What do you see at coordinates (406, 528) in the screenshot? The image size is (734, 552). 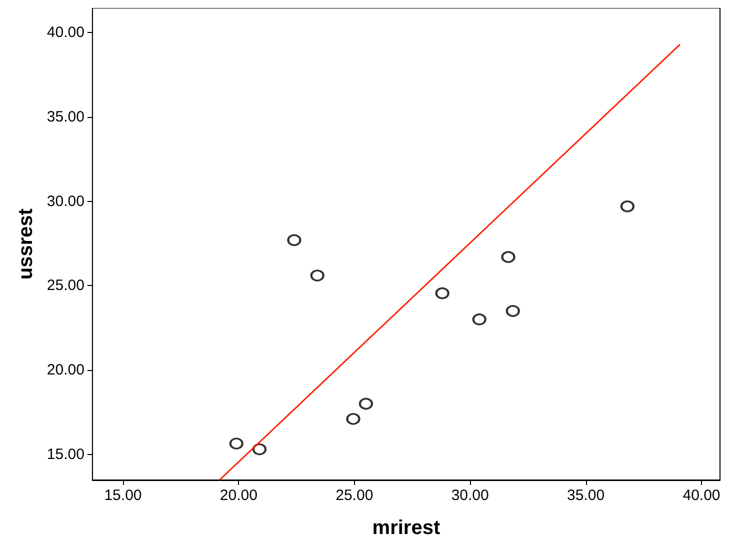 I see `x-axis-title: mrirest` at bounding box center [406, 528].